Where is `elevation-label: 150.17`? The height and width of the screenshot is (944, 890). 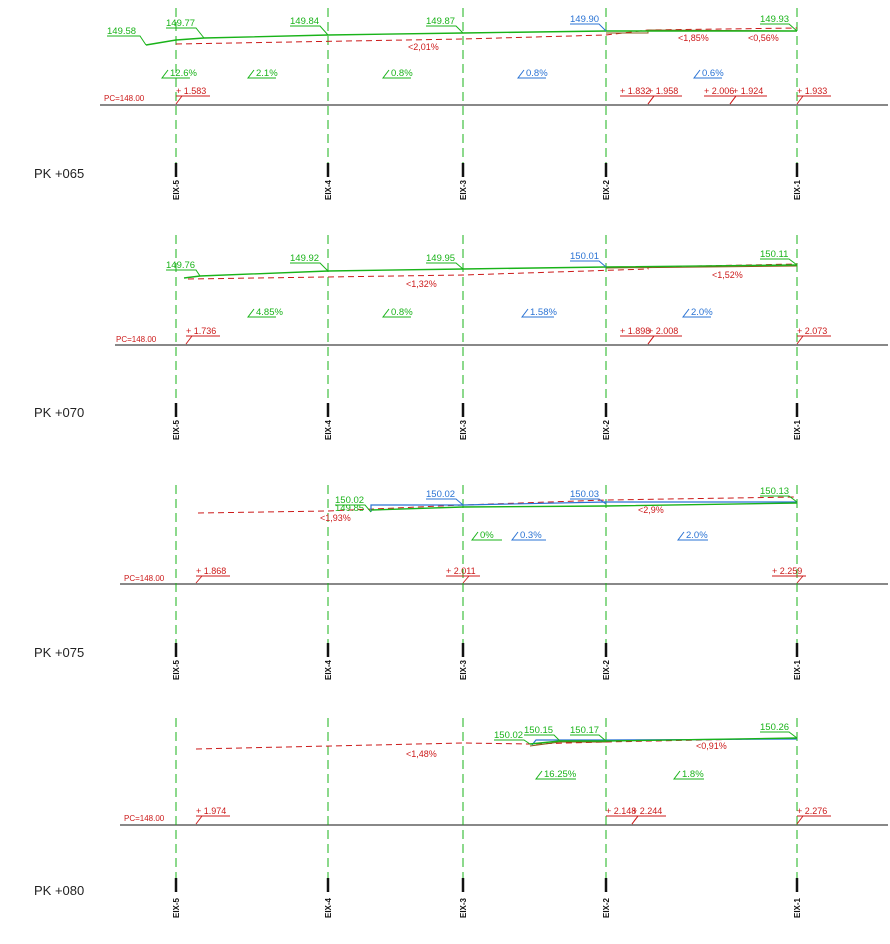
elevation-label: 150.17 is located at coordinates (584, 730).